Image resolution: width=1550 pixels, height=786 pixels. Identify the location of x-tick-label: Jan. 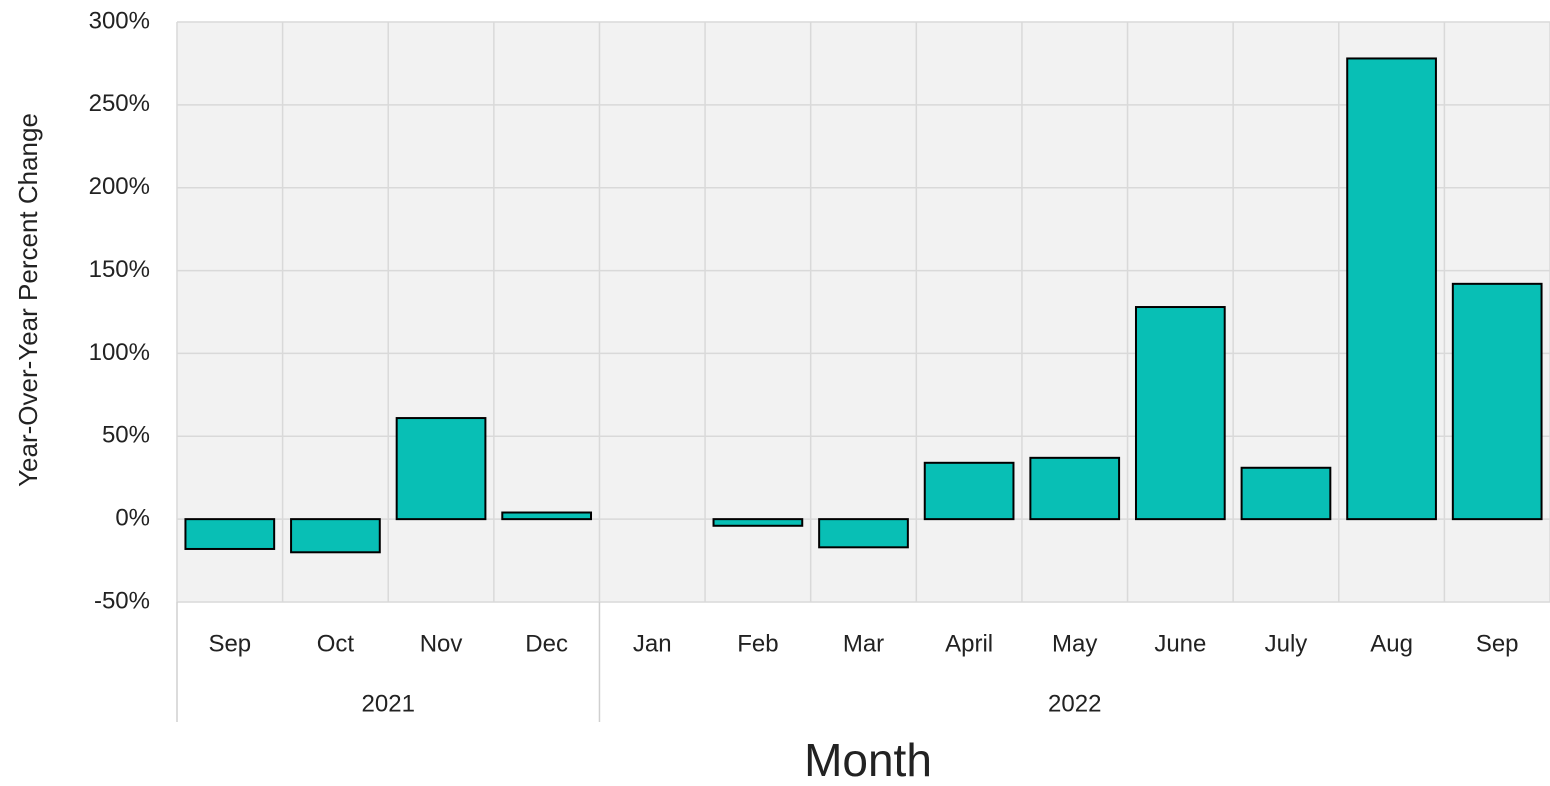
(652, 643).